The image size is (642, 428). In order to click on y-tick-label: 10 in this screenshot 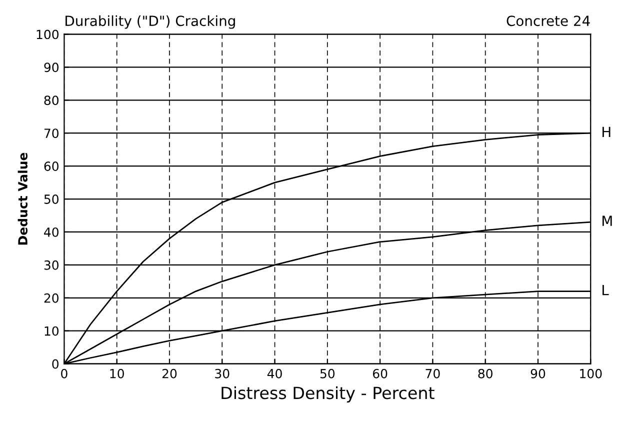, I will do `click(51, 331)`.